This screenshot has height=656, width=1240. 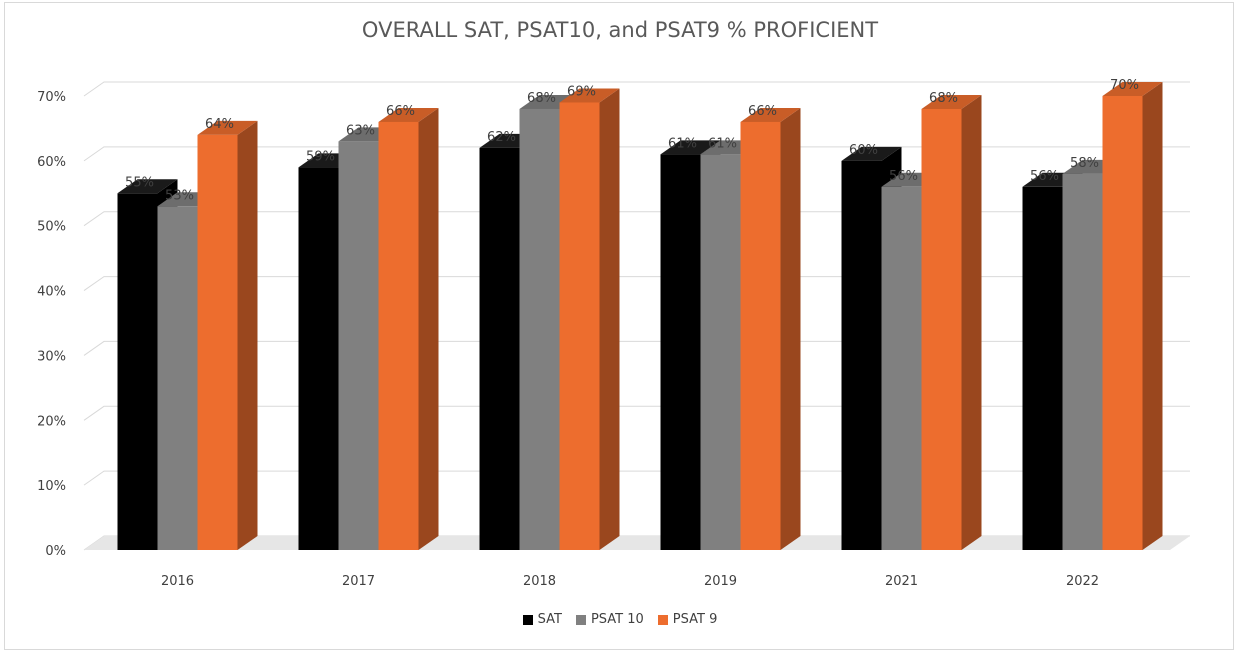 I want to click on y-tick-label: 0%, so click(x=55, y=551).